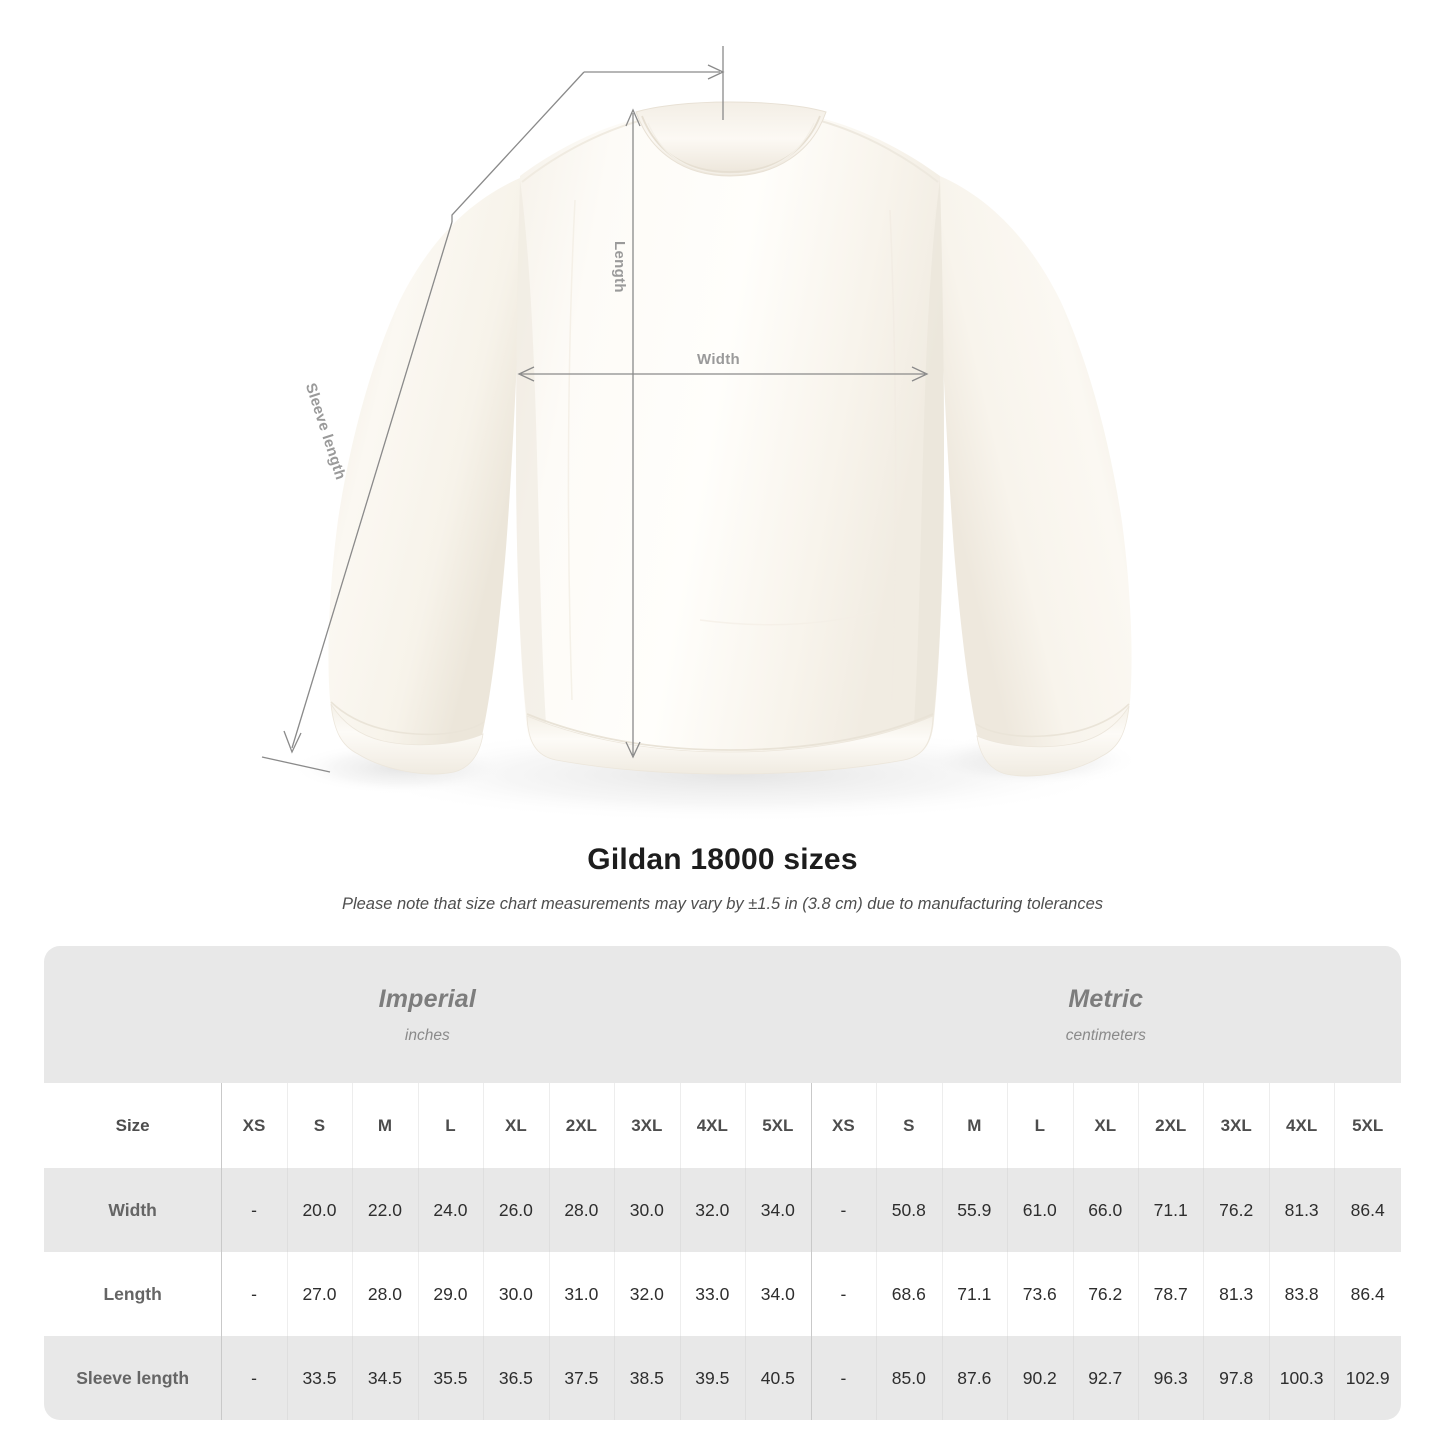 This screenshot has height=1445, width=1445. I want to click on cell-width-imperial-4xl: 32.0, so click(712, 1210).